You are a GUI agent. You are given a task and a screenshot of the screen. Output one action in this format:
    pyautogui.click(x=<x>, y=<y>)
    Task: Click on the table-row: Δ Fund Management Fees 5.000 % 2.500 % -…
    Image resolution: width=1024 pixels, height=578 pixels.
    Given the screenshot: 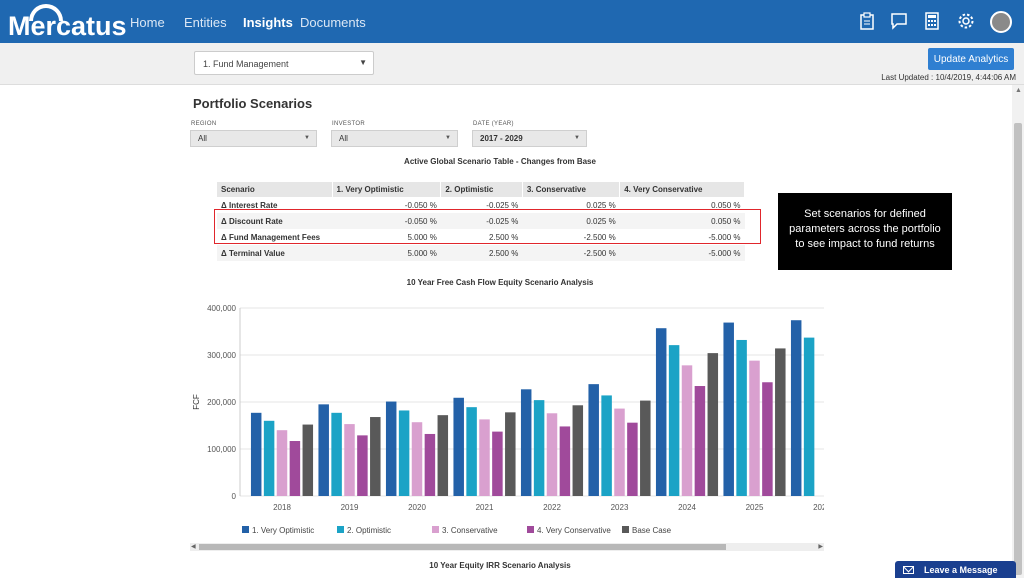 What is the action you would take?
    pyautogui.click(x=481, y=237)
    